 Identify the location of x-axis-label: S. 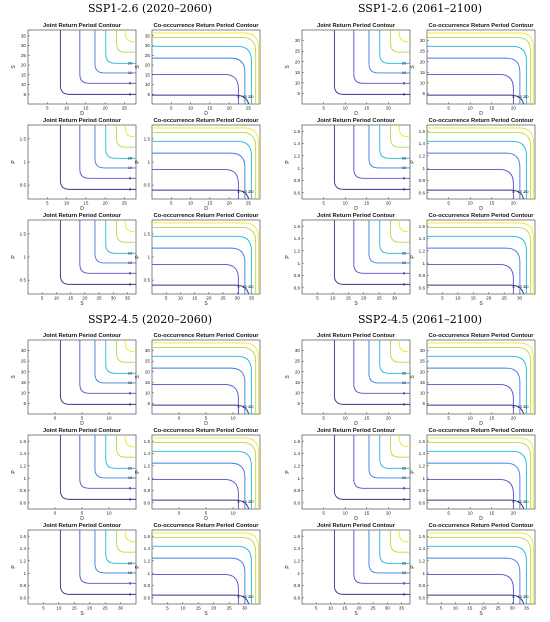
(82, 304).